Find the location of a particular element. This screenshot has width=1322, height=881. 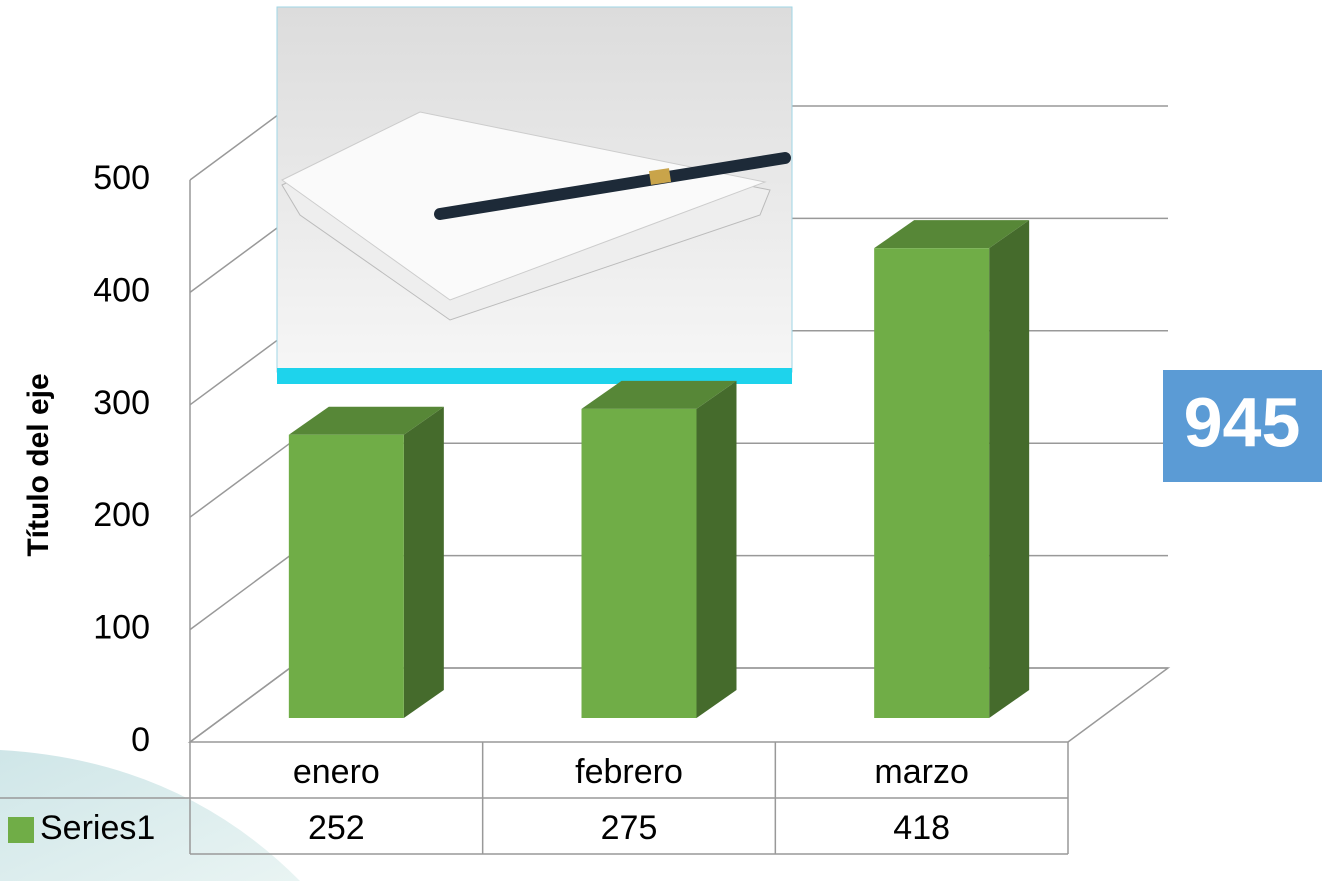

legend-swatch is located at coordinates (21, 830).